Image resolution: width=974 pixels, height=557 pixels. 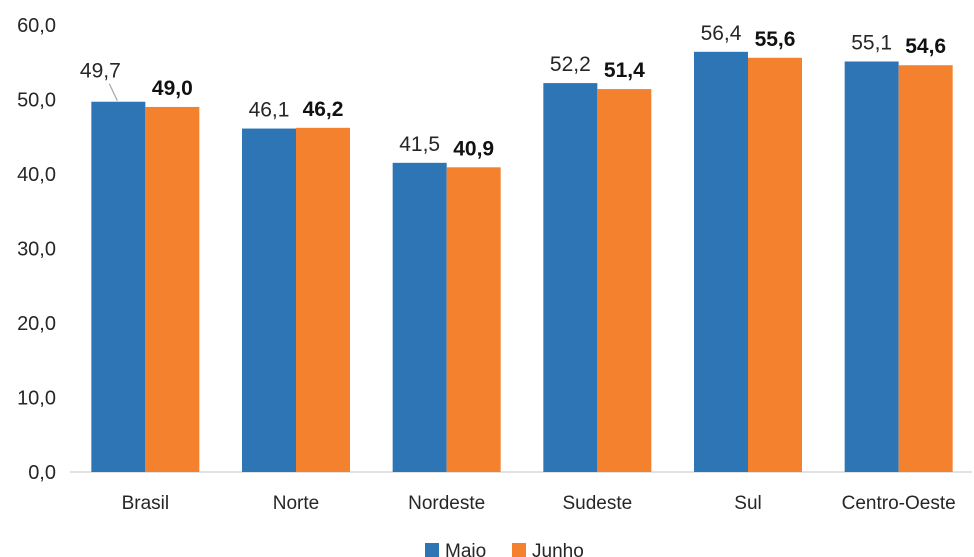 I want to click on x-tick-label: Nordeste, so click(x=446, y=503).